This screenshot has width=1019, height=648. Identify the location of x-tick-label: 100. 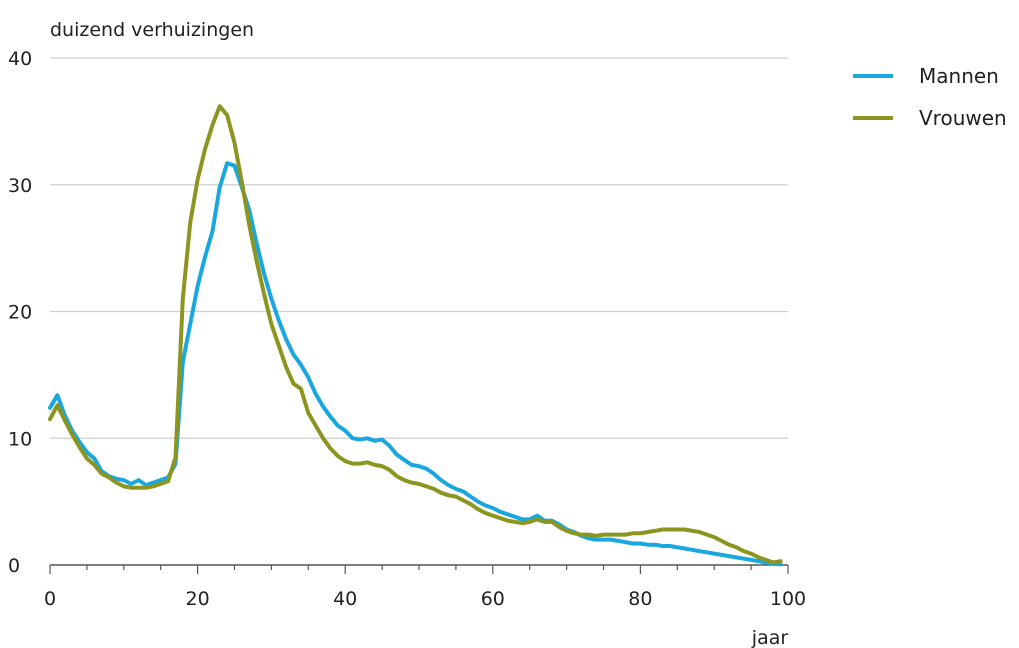
(788, 599).